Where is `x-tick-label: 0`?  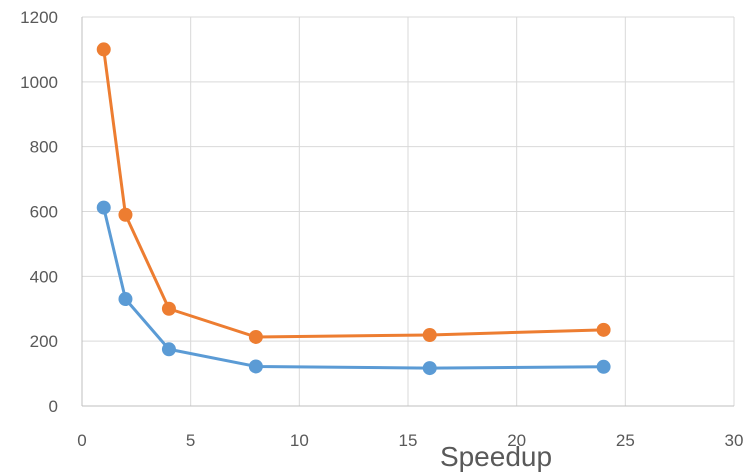 x-tick-label: 0 is located at coordinates (81, 440).